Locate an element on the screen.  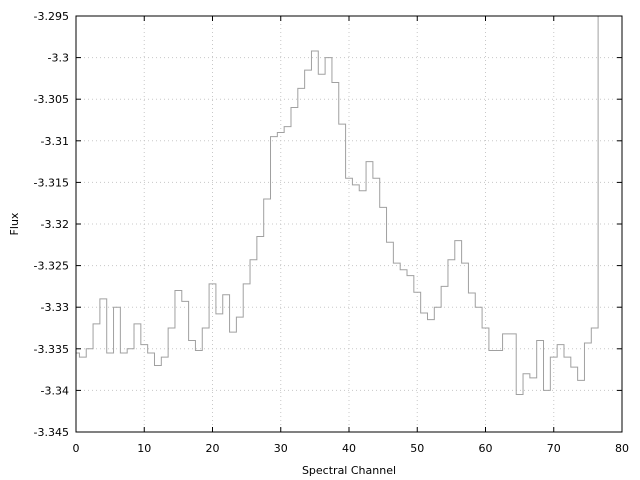
x-tick-label: 10 is located at coordinates (144, 448).